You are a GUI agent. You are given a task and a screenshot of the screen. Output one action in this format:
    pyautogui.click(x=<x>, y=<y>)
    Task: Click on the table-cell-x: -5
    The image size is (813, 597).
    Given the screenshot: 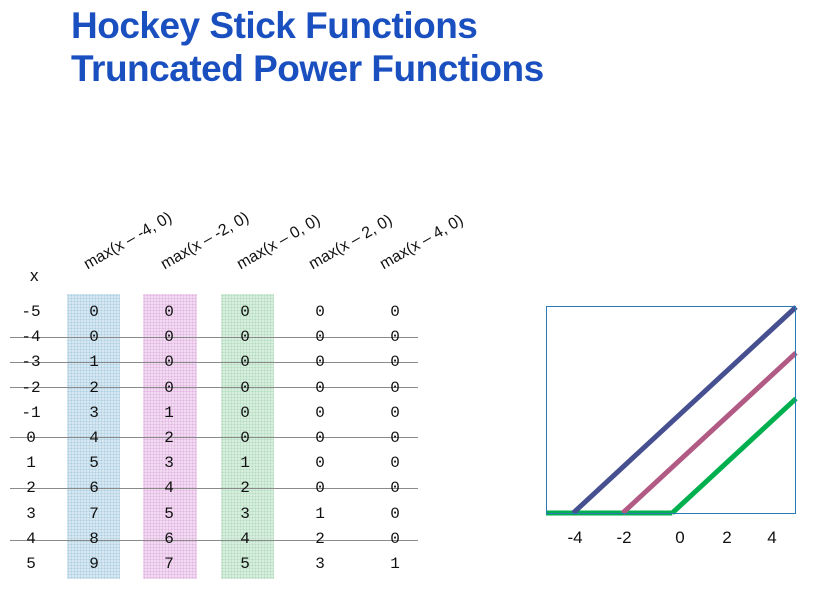 What is the action you would take?
    pyautogui.click(x=31, y=312)
    